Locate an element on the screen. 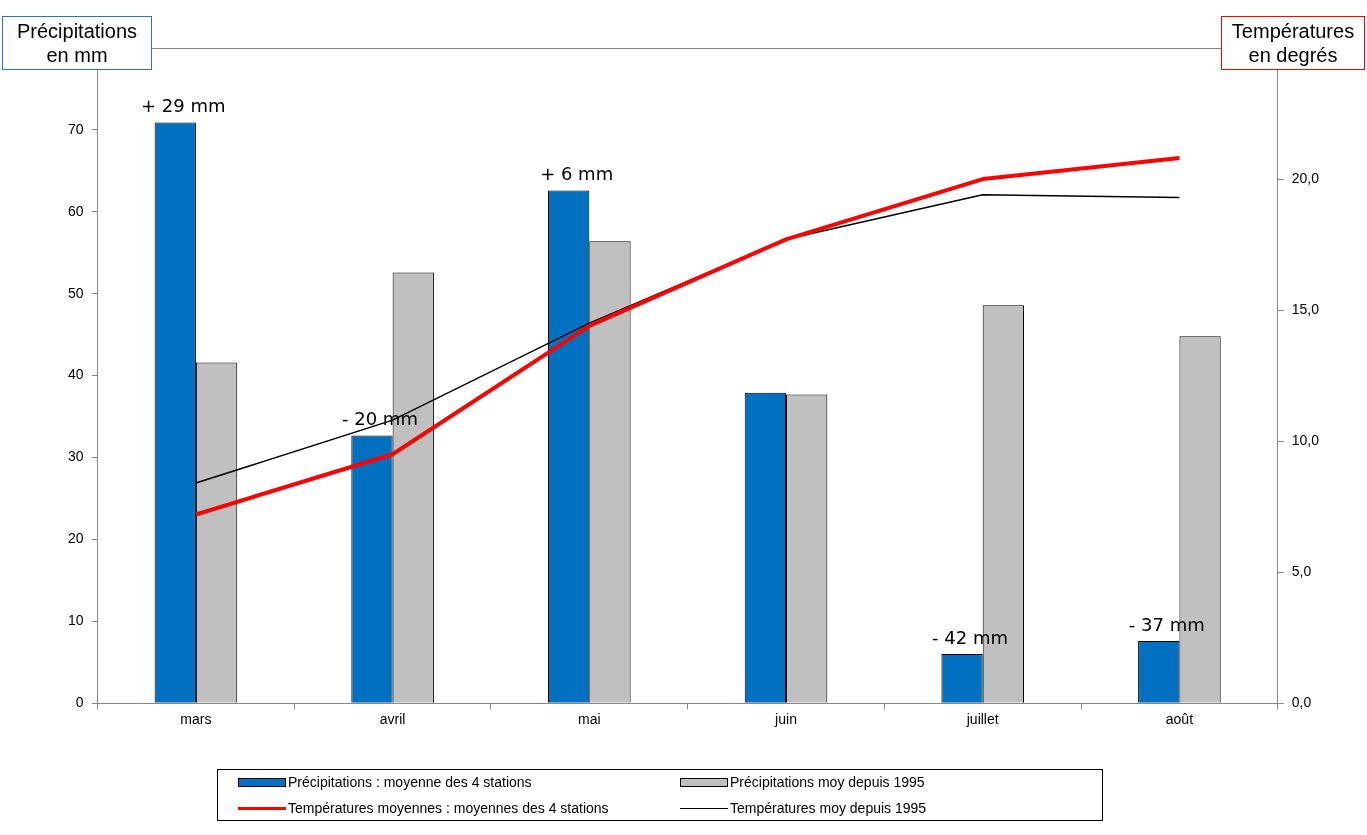  x-tick-label: mars is located at coordinates (196, 719).